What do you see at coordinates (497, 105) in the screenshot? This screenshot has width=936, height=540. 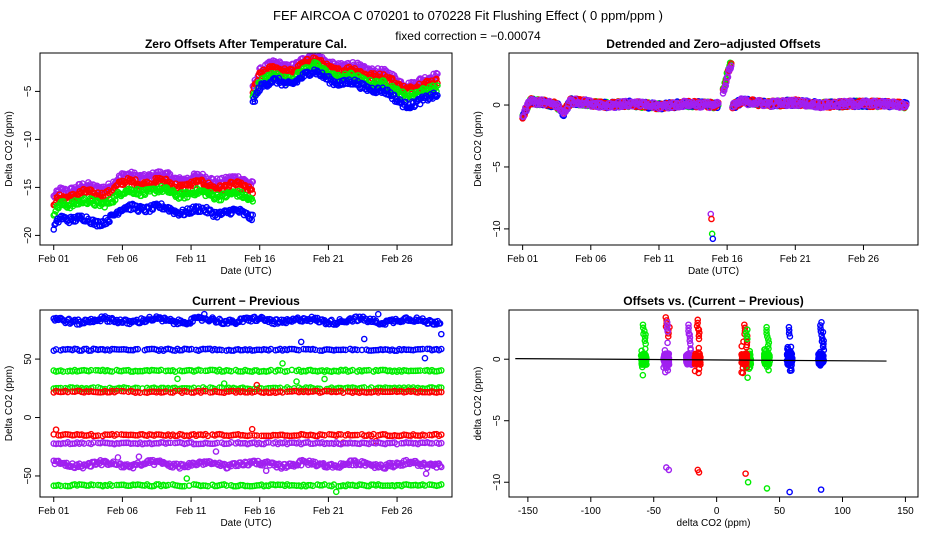 I see `y-tick-label: 0` at bounding box center [497, 105].